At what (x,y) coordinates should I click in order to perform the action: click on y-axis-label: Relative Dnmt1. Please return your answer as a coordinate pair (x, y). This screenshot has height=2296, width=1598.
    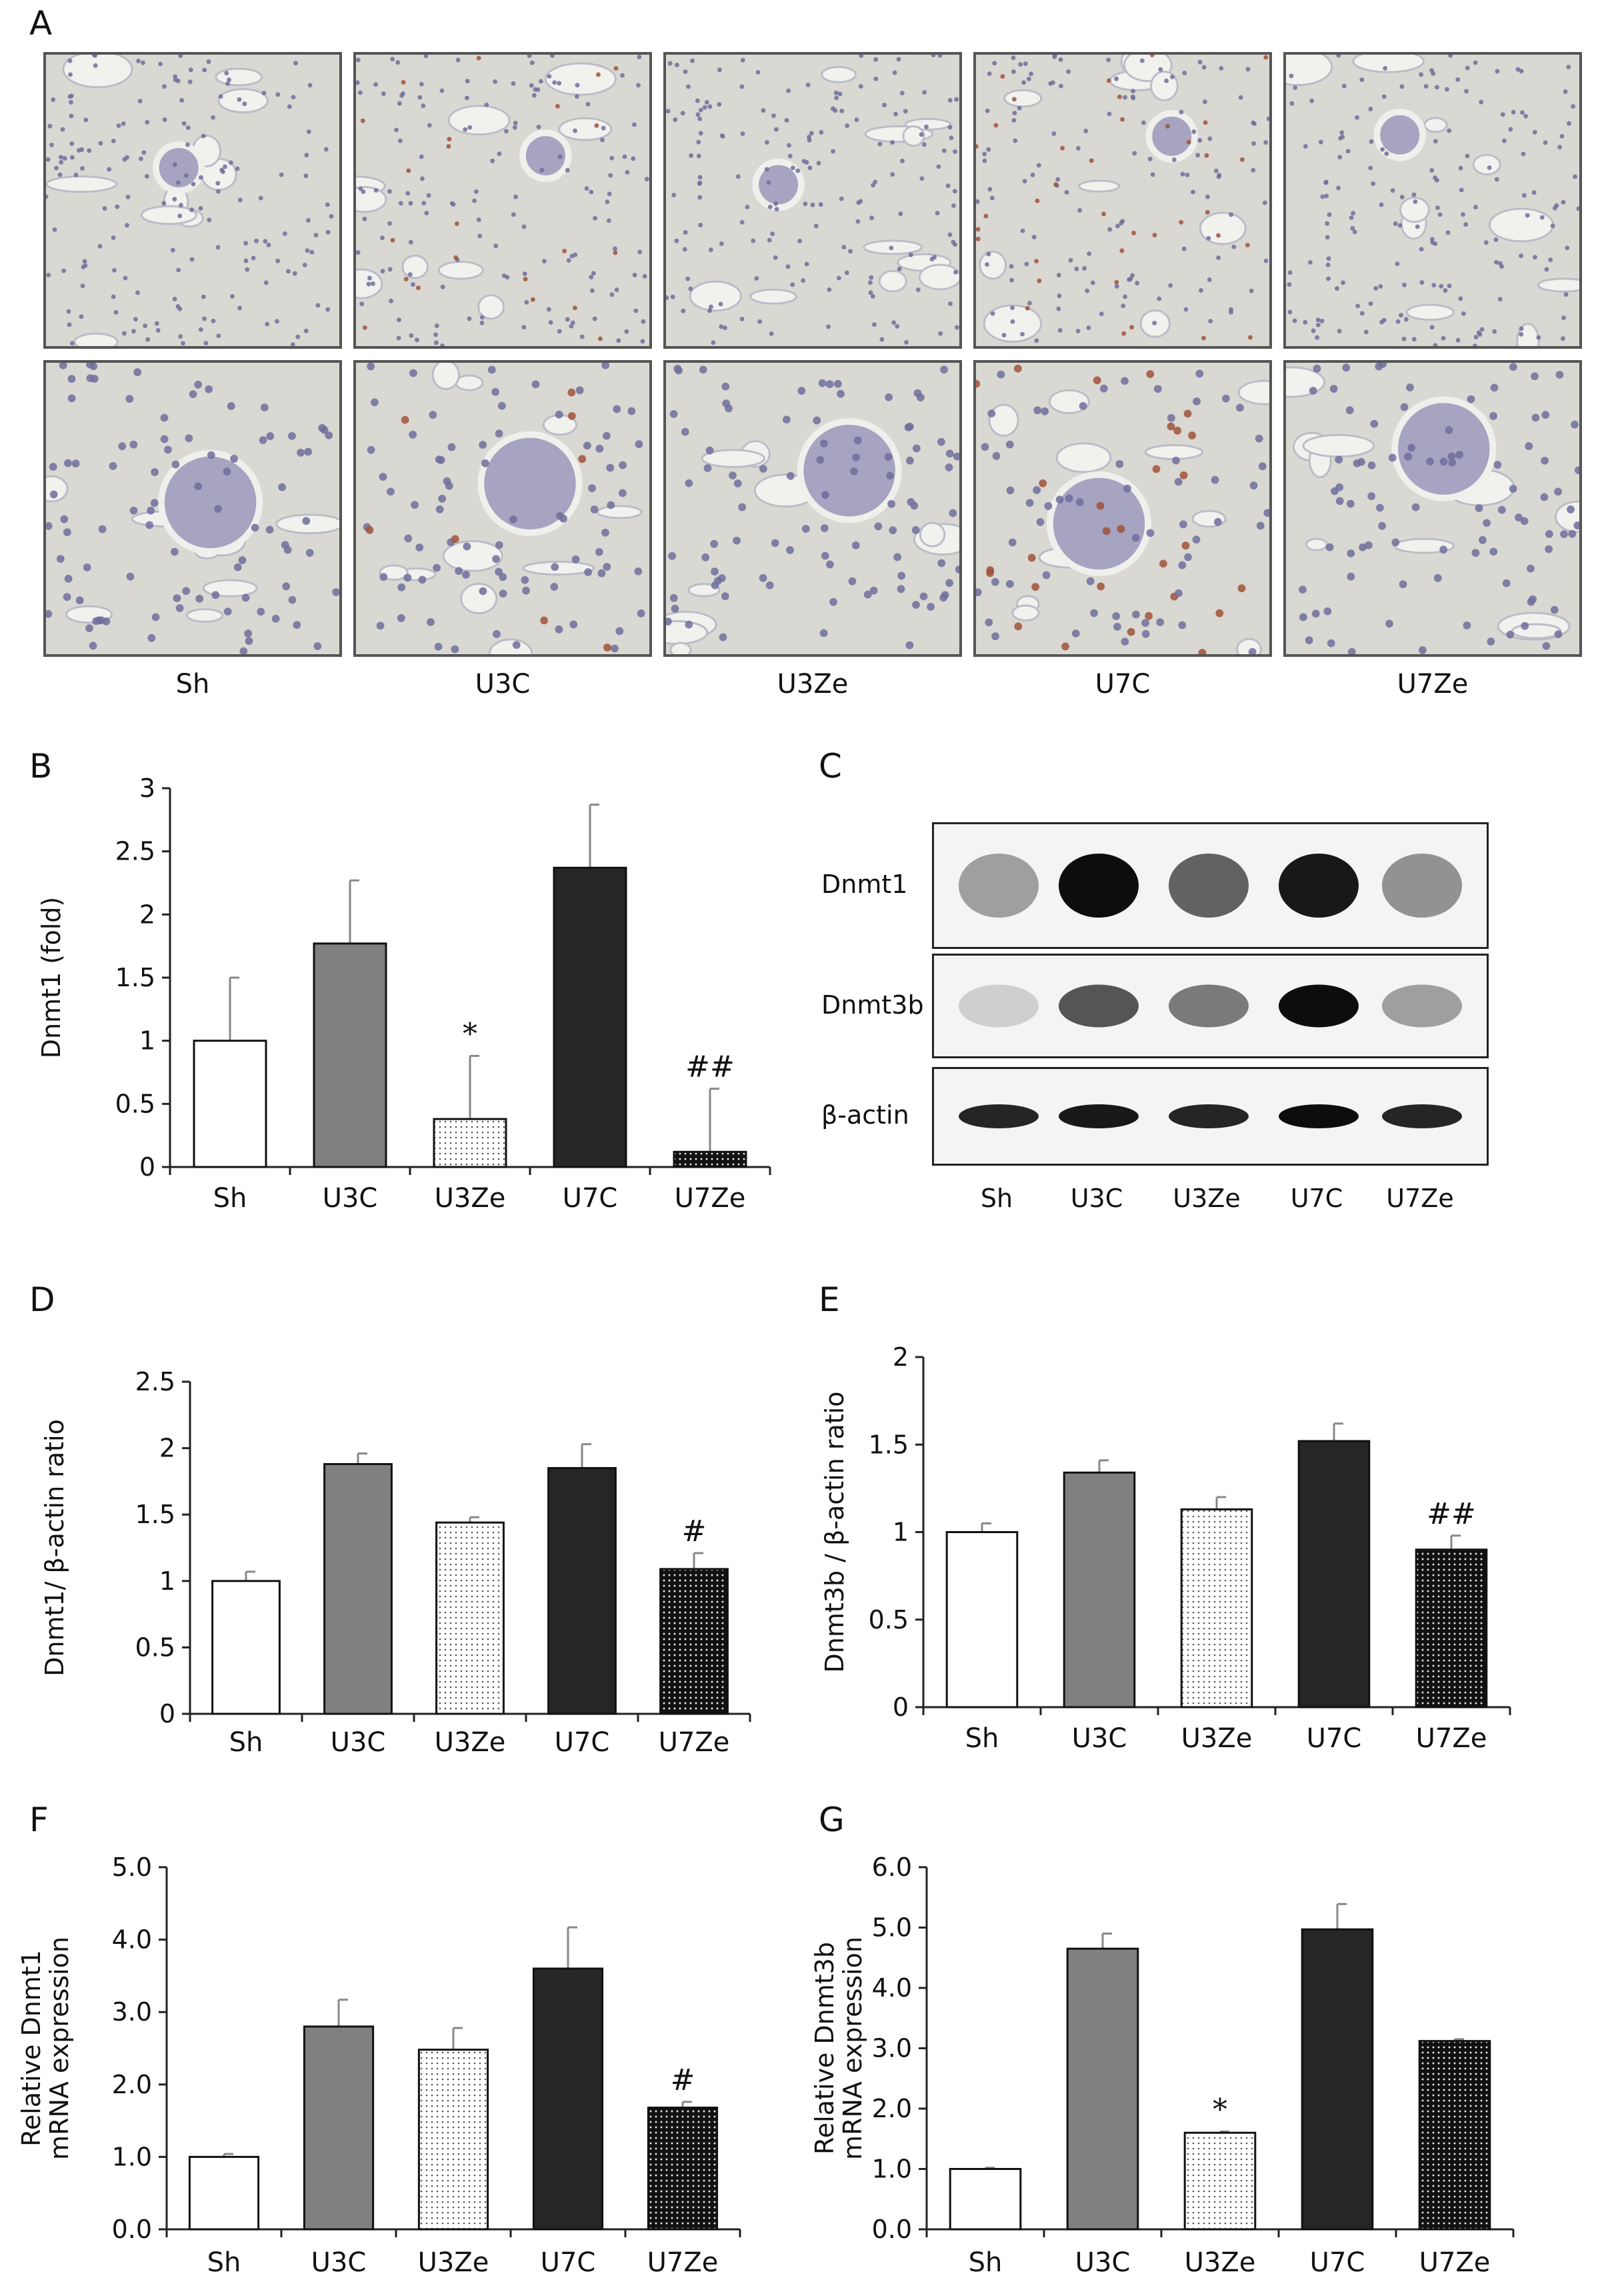
    Looking at the image, I should click on (31, 2048).